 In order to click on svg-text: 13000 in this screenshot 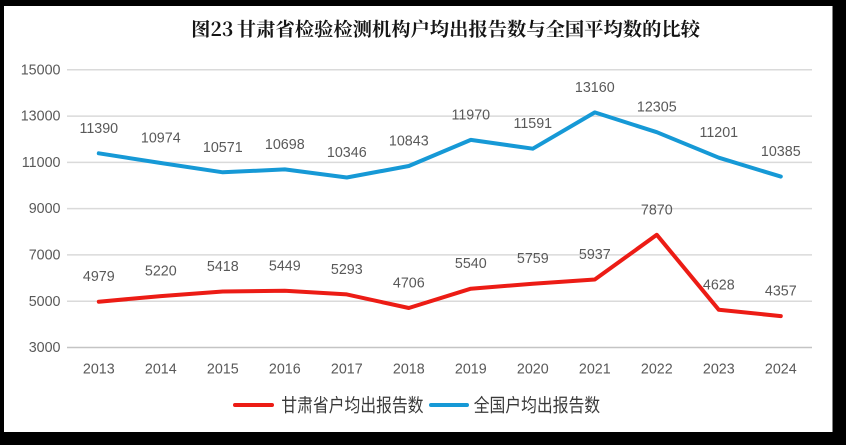, I will do `click(41, 117)`.